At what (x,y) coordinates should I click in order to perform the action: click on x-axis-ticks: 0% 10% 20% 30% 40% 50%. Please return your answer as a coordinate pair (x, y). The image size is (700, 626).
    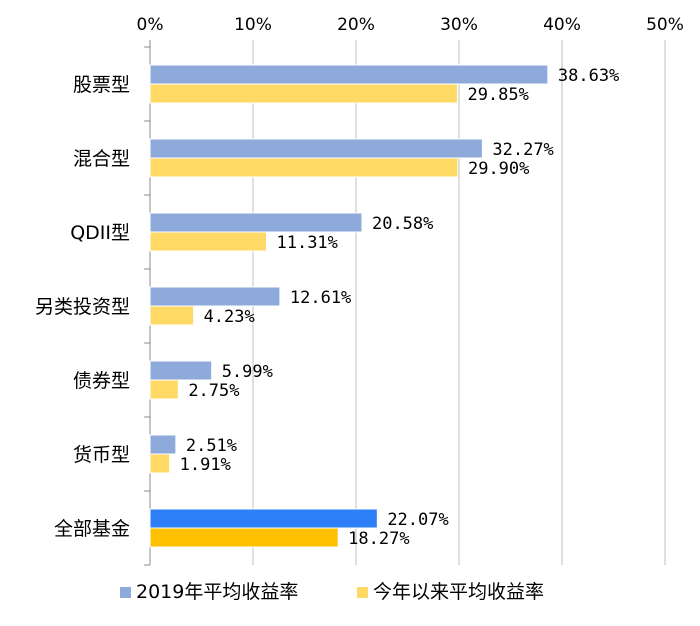
    Looking at the image, I should click on (410, 25).